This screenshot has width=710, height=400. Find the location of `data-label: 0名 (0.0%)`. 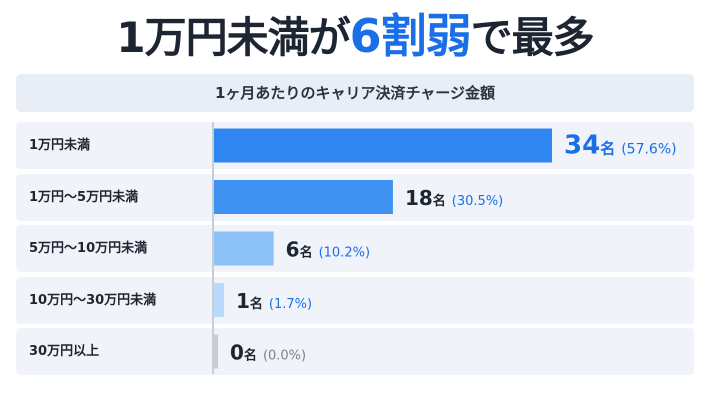

data-label: 0名 (0.0%) is located at coordinates (268, 353).